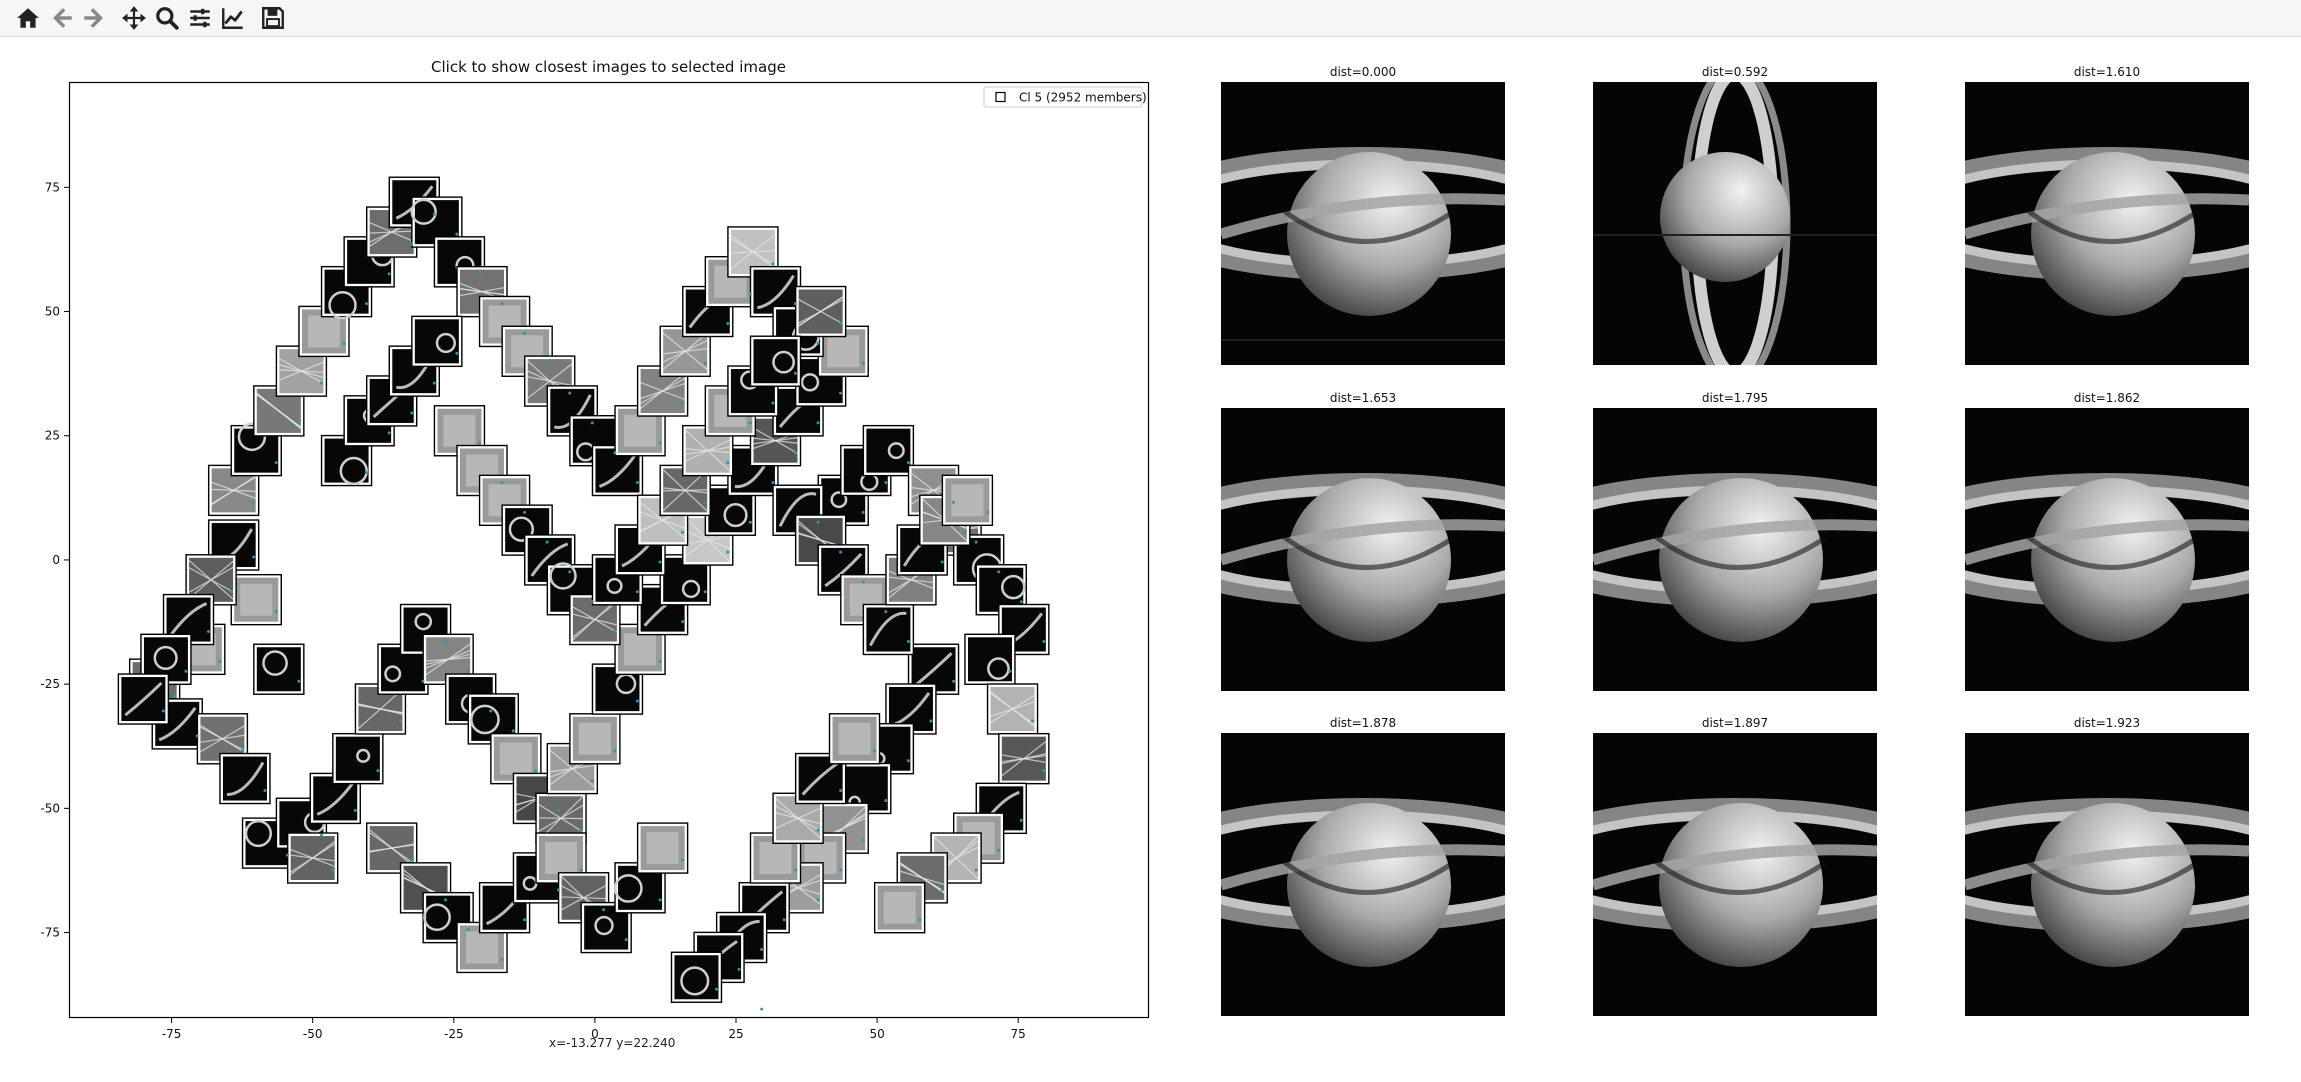 This screenshot has width=2301, height=1082. What do you see at coordinates (1363, 723) in the screenshot?
I see `nn-panel-label: dist=1.878` at bounding box center [1363, 723].